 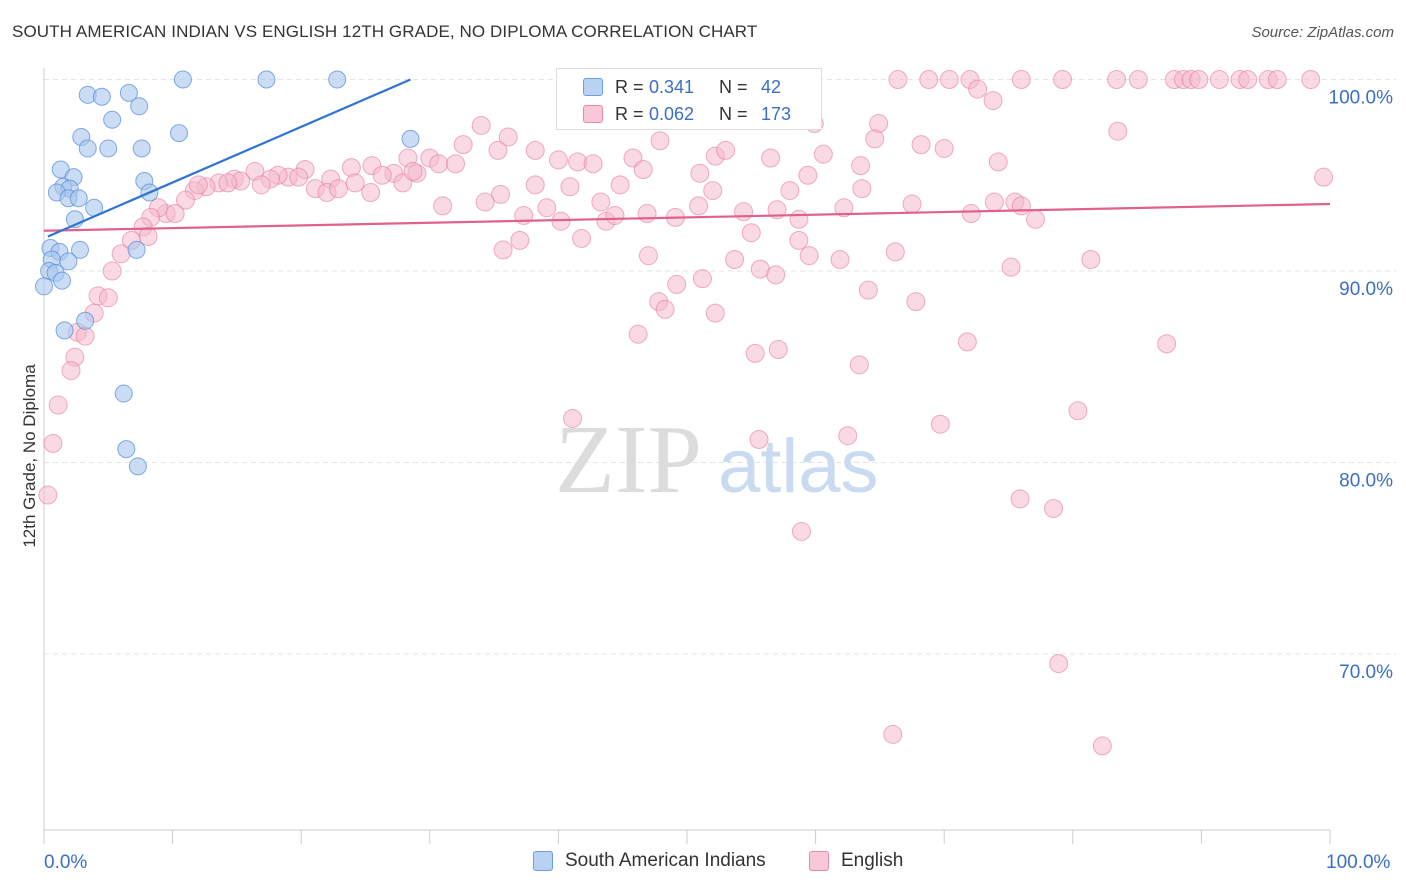 I want to click on bottom-legend-label-blue: South American Indians, so click(x=665, y=860).